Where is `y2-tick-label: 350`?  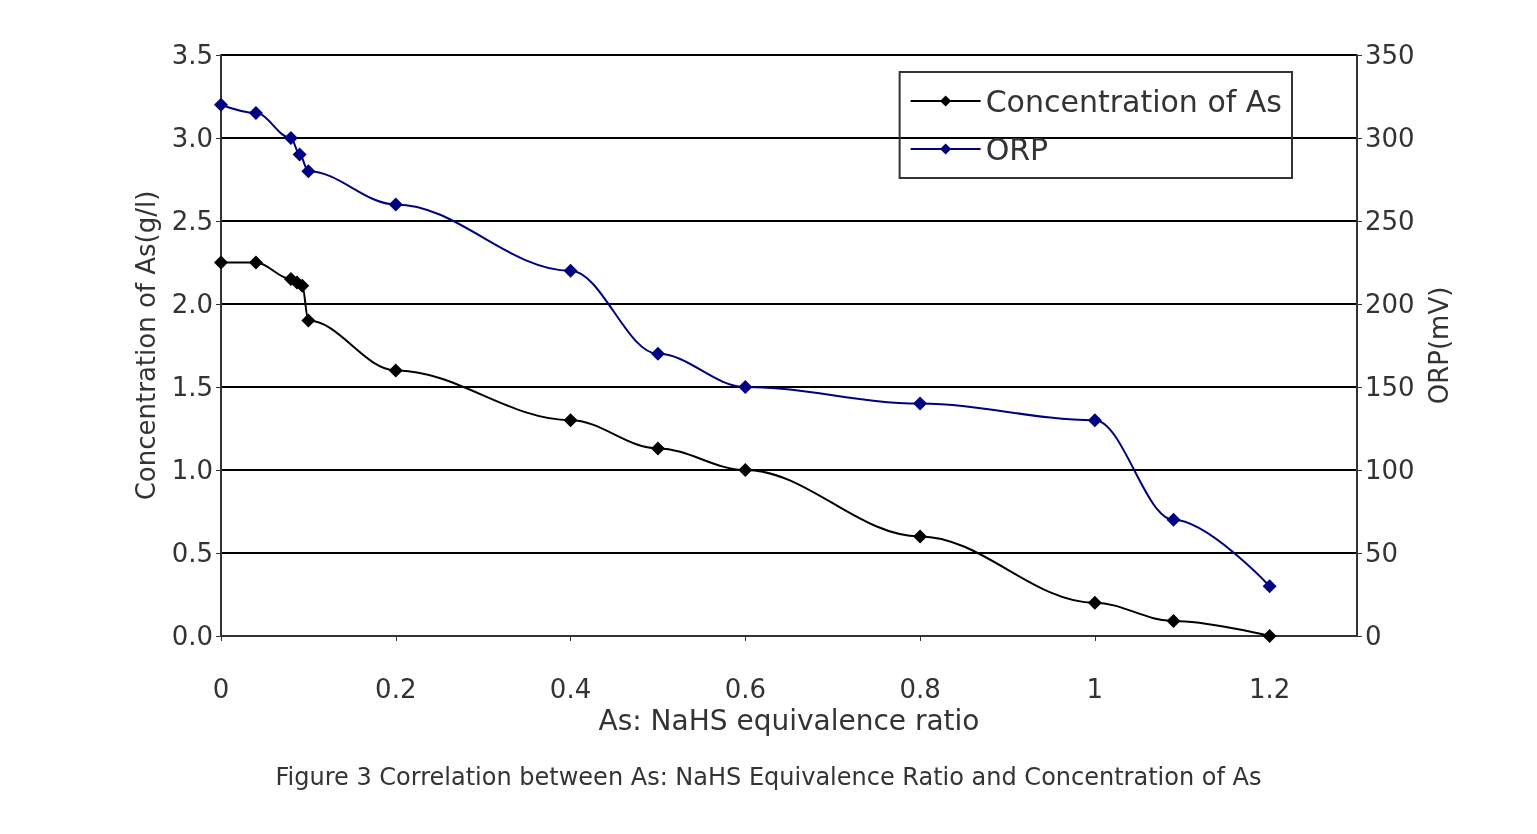 y2-tick-label: 350 is located at coordinates (1390, 55).